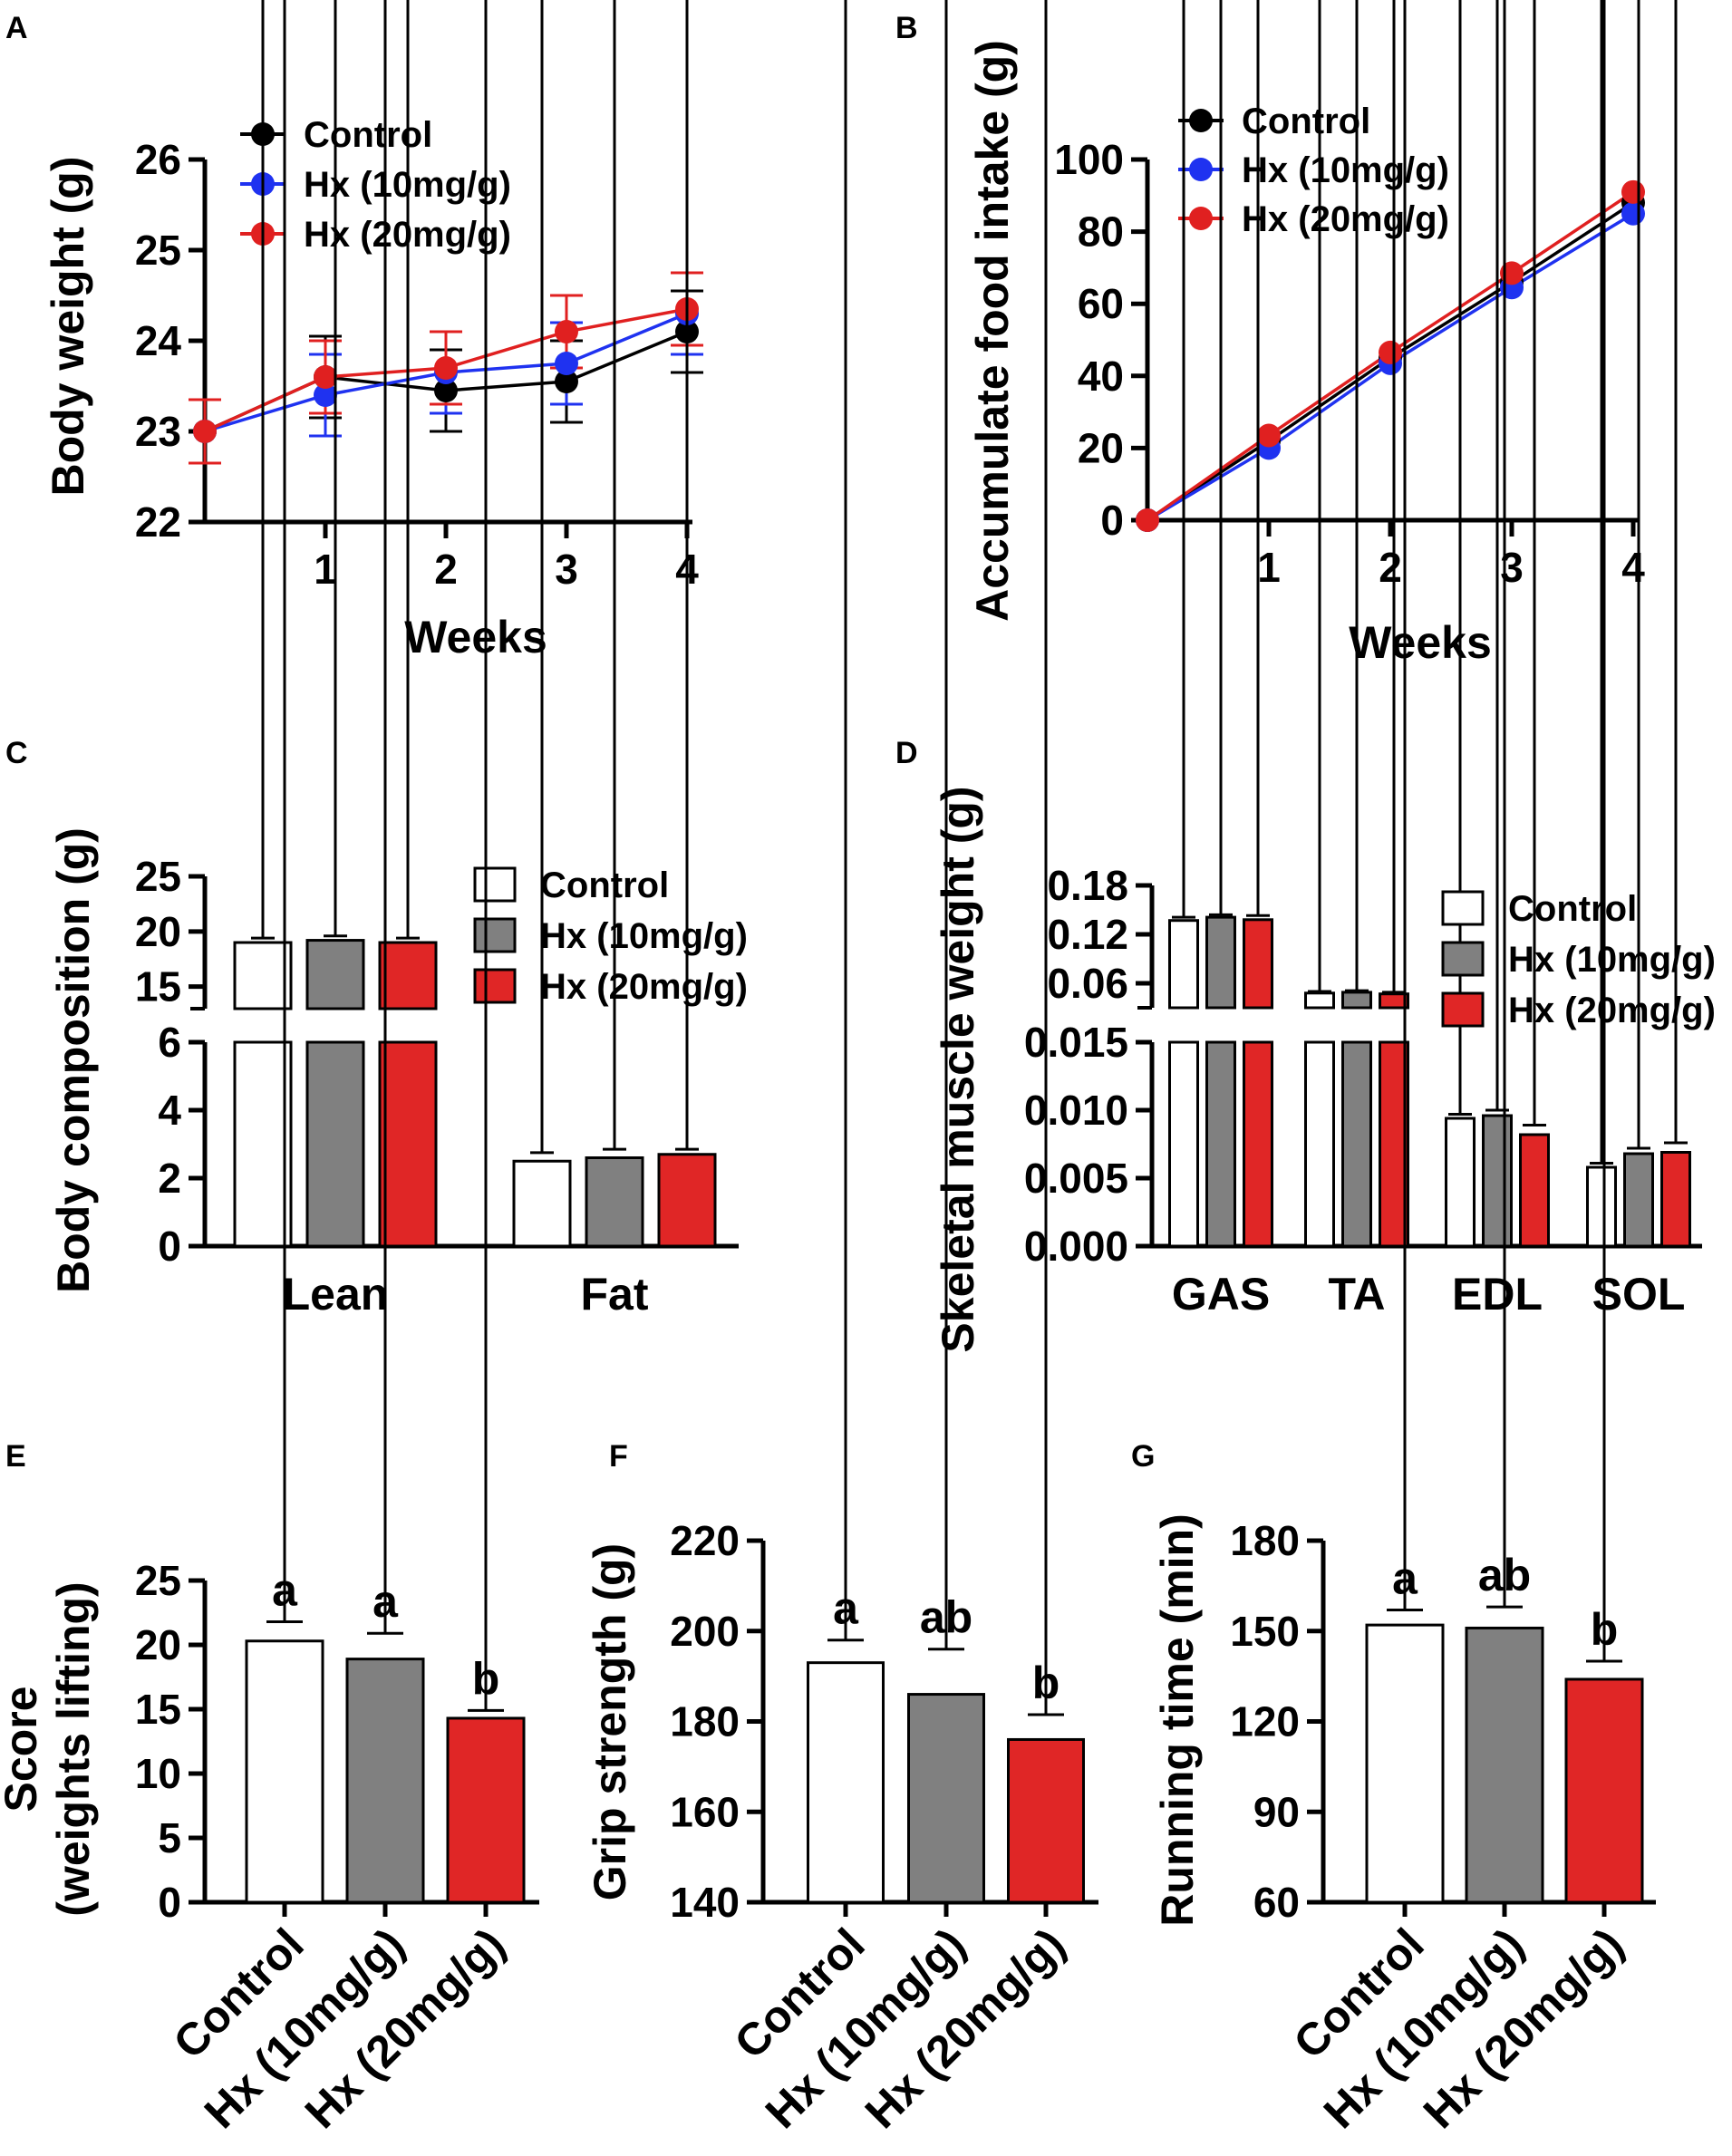 The height and width of the screenshot is (2156, 1732). What do you see at coordinates (958, 1069) in the screenshot?
I see `y-axis-title: Skeletal muscle weight (g)` at bounding box center [958, 1069].